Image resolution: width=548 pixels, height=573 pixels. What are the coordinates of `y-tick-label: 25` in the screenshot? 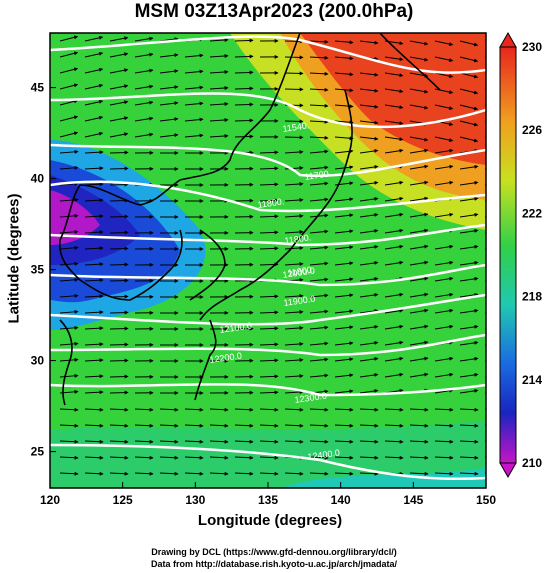 It's located at (38, 452).